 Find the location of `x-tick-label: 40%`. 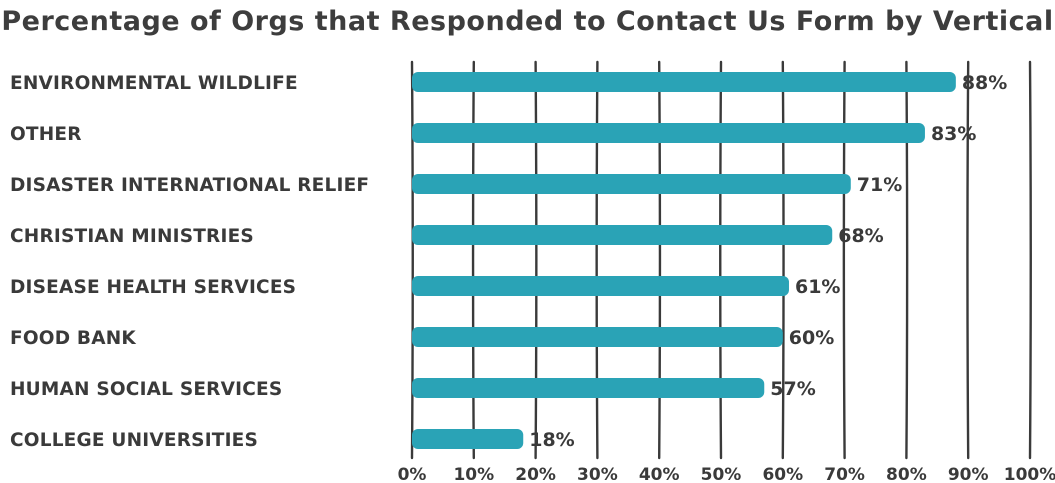

x-tick-label: 40% is located at coordinates (659, 474).